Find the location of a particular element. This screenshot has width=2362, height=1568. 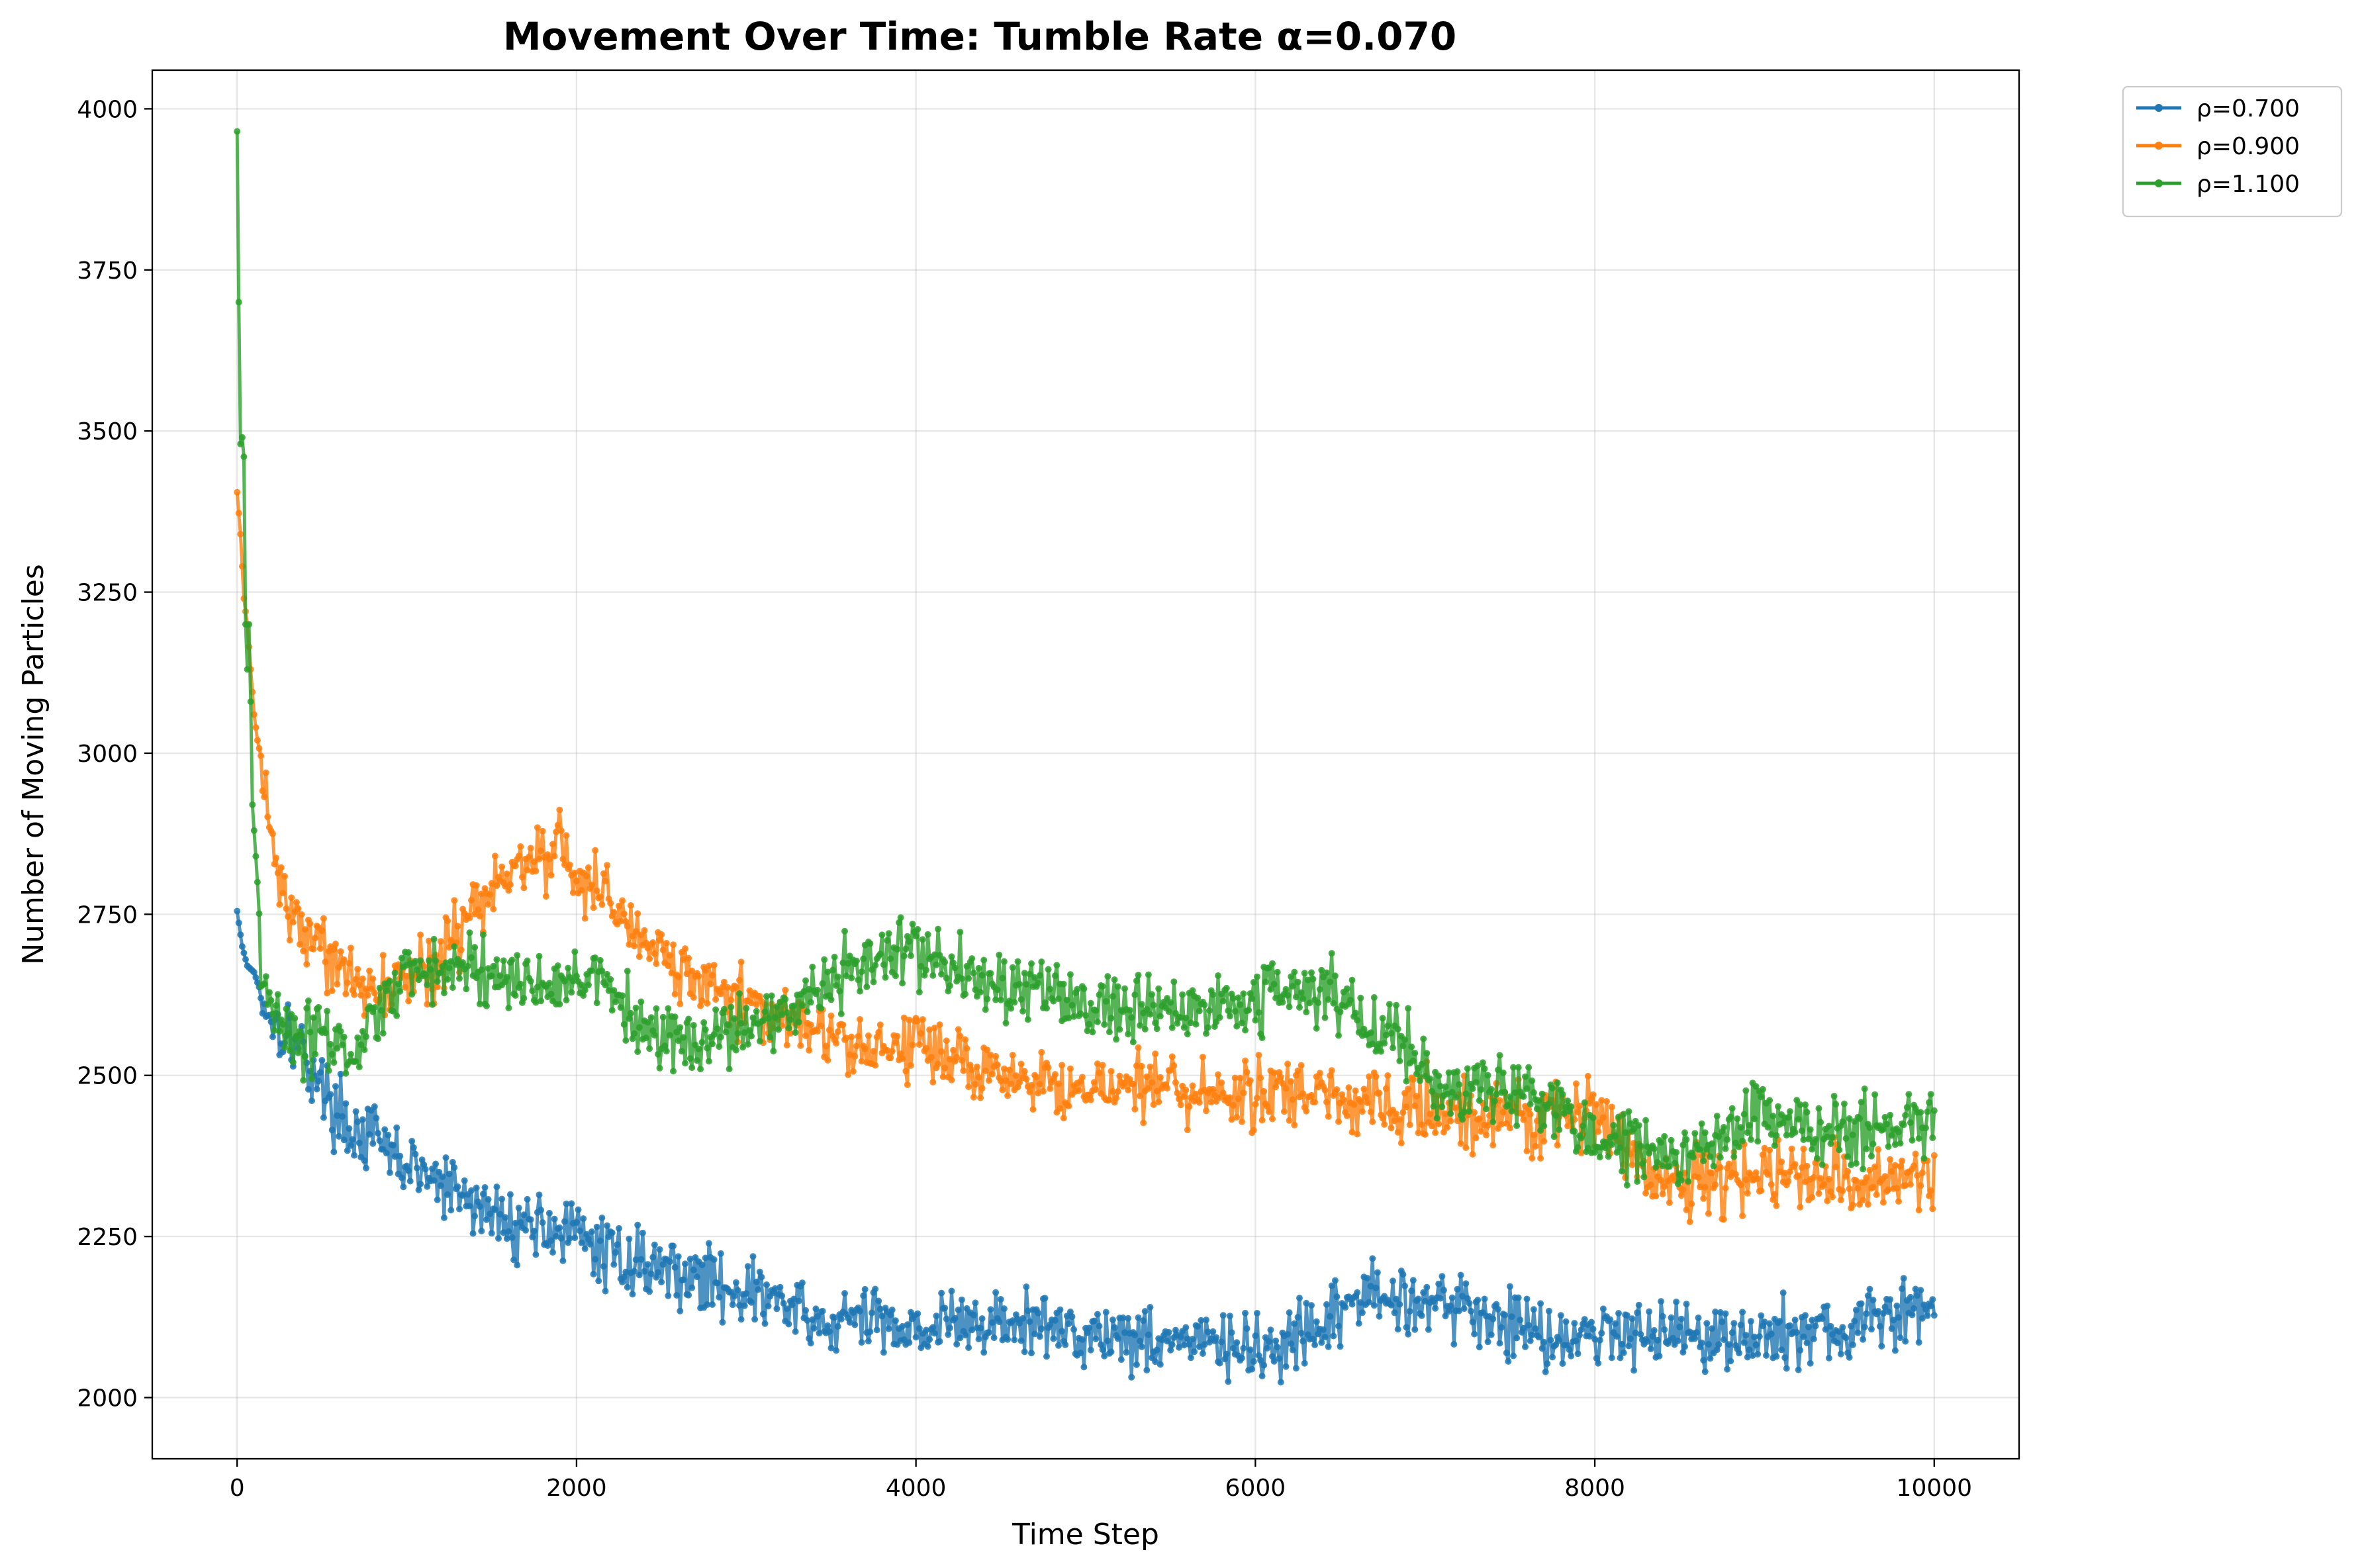

legend-item: ρ=0.700 is located at coordinates (2218, 108).